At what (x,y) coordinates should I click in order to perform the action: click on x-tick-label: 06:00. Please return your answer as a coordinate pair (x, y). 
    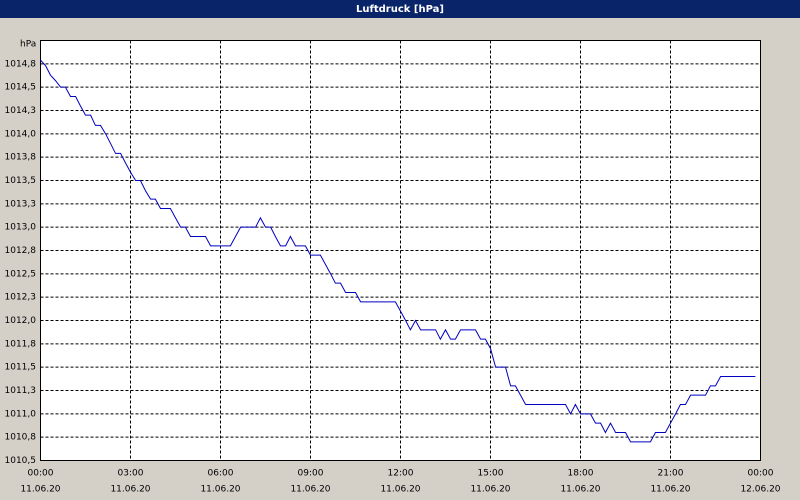
    Looking at the image, I should click on (221, 474).